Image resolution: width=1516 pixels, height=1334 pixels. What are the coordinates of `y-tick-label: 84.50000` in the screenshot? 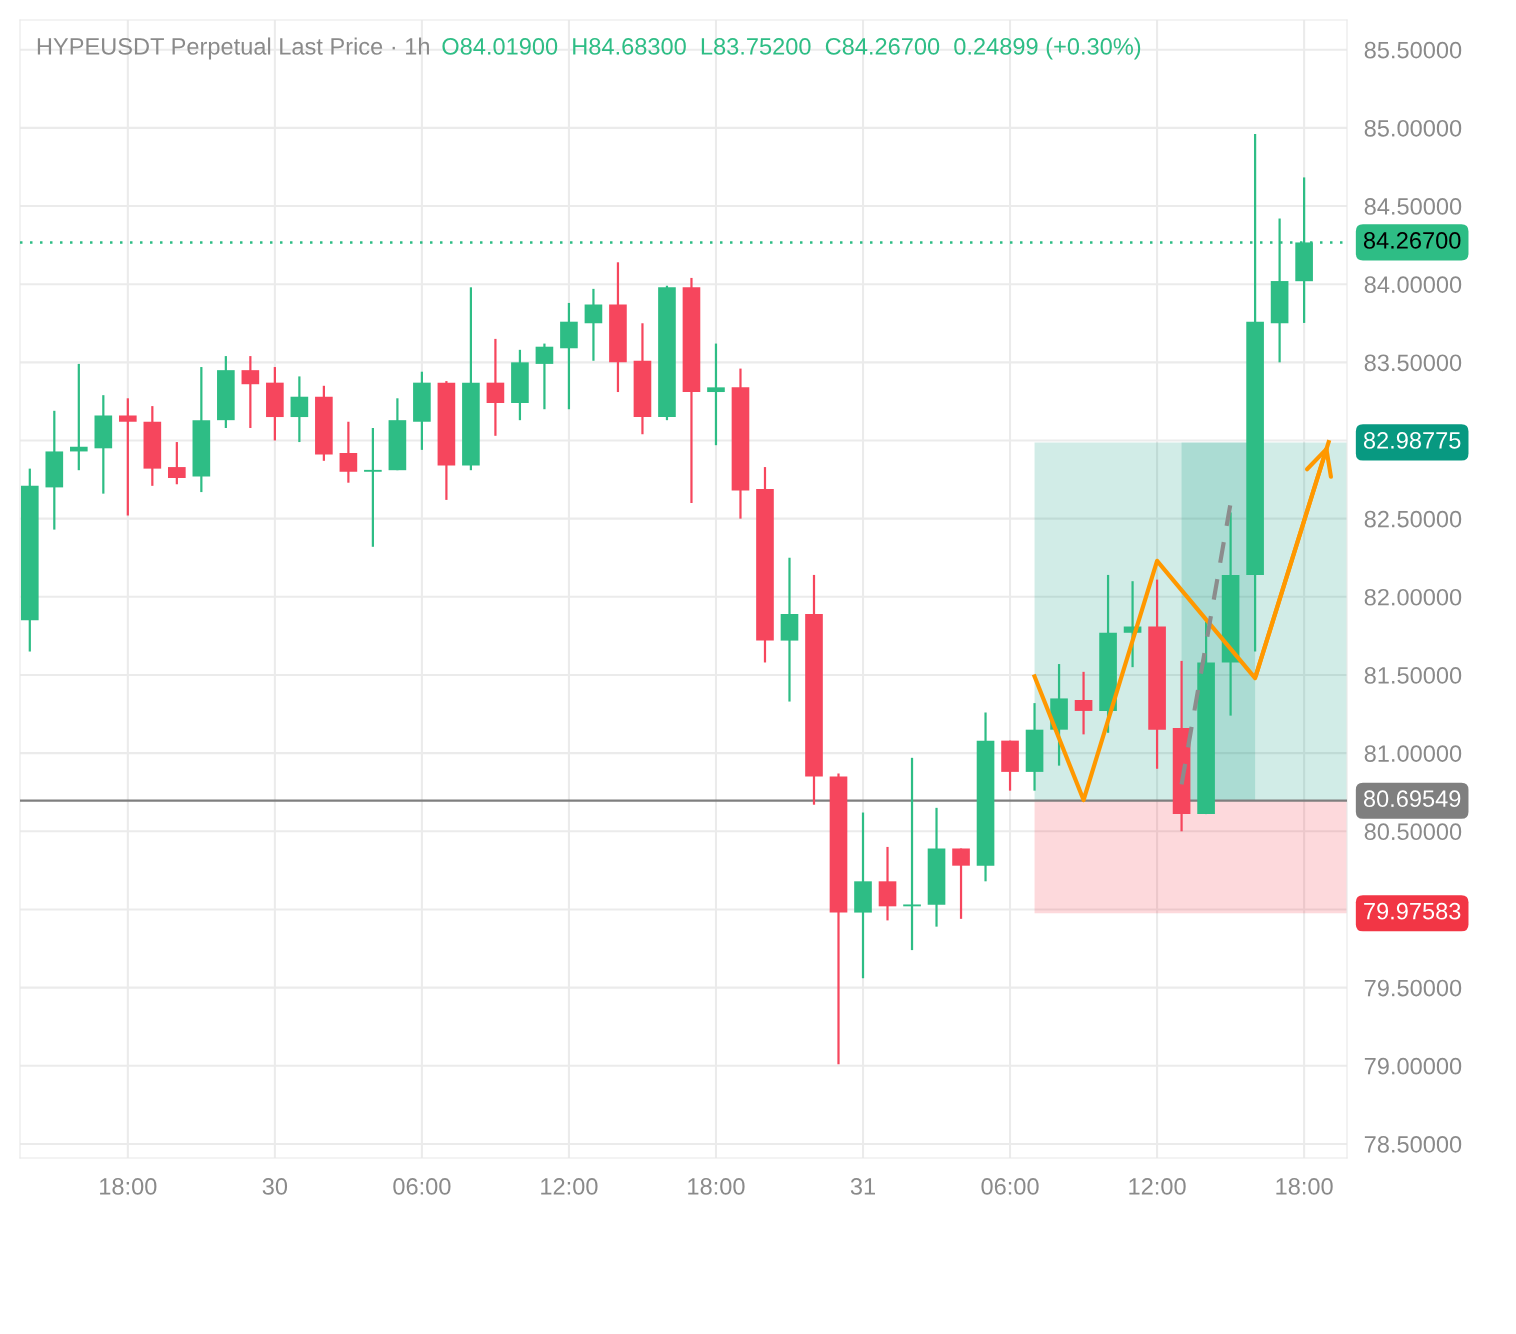 It's located at (1413, 206).